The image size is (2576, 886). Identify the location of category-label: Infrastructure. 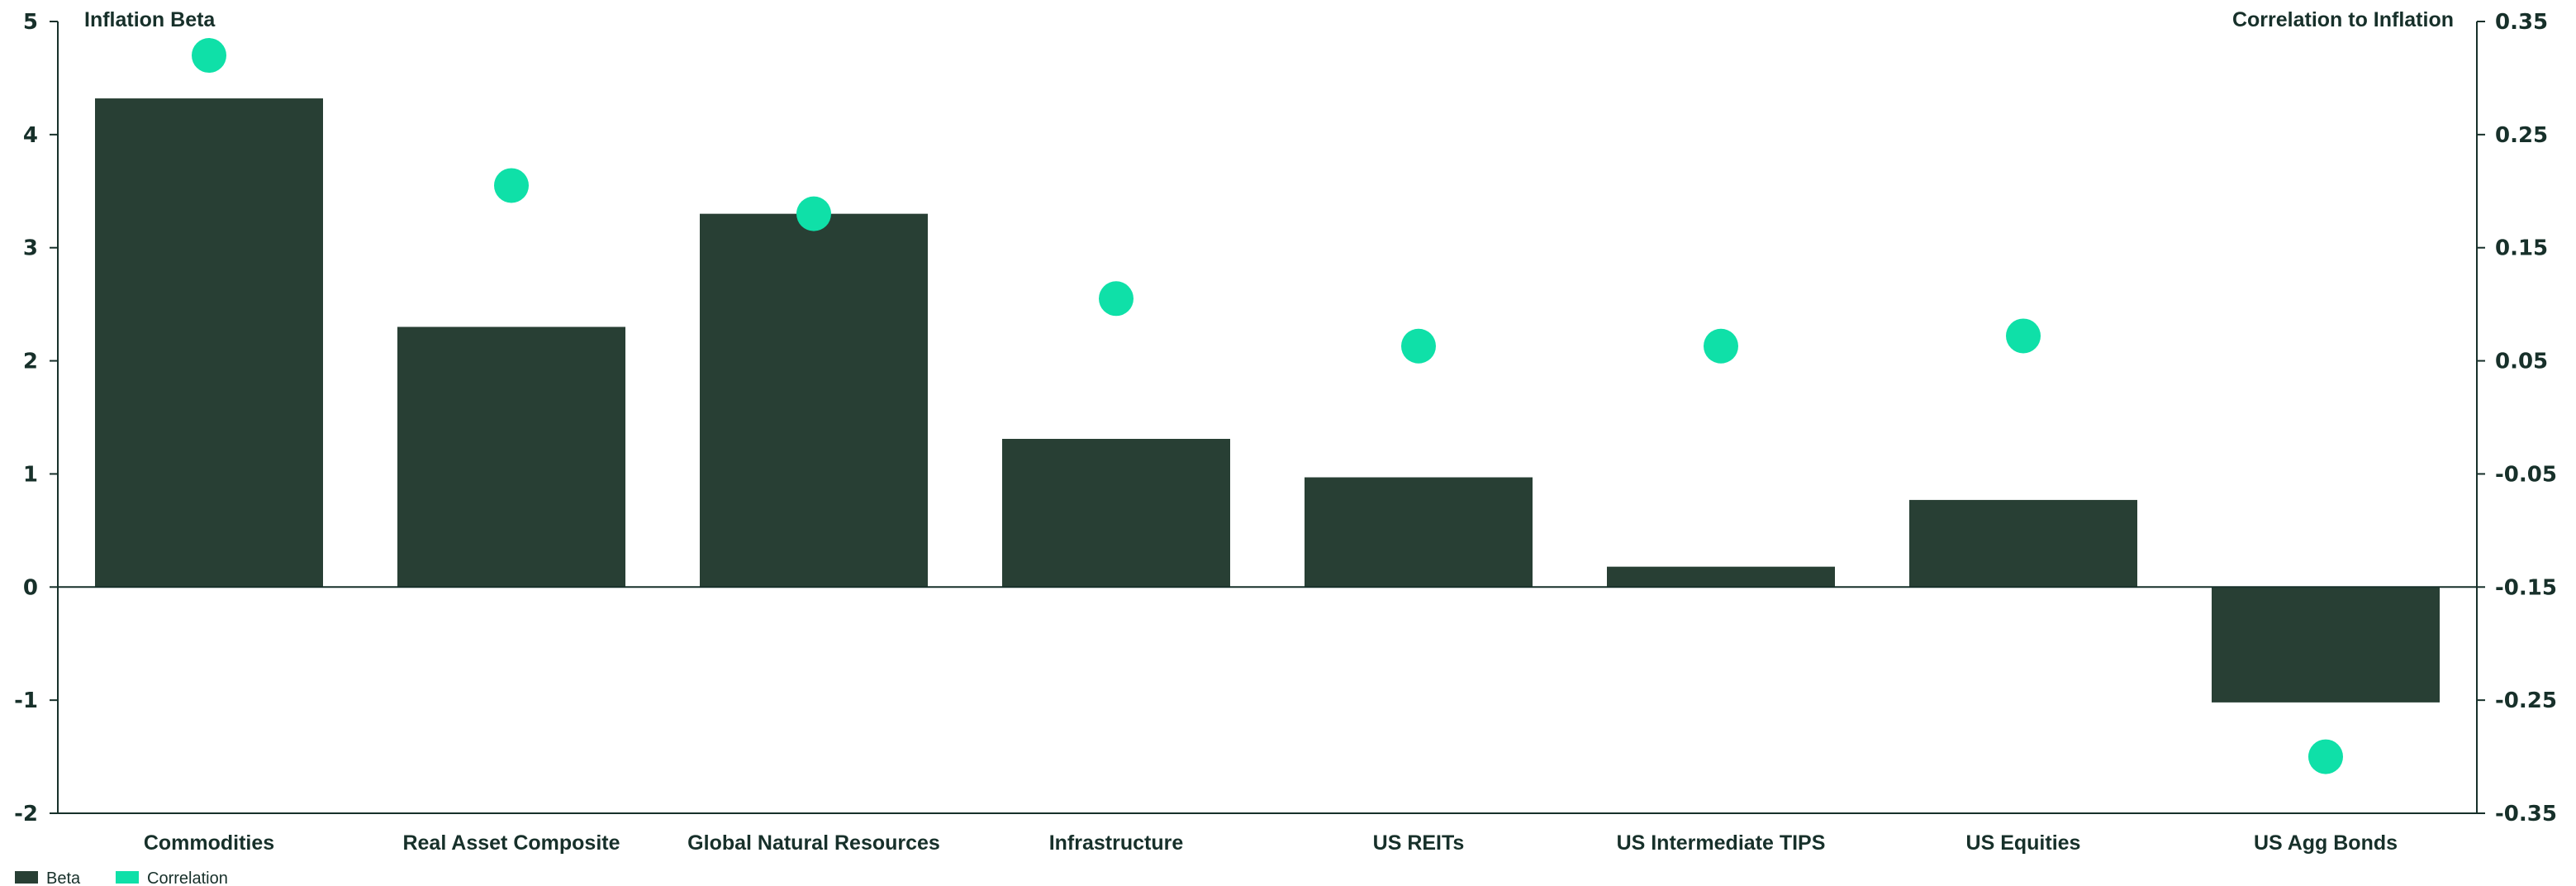
(1116, 843).